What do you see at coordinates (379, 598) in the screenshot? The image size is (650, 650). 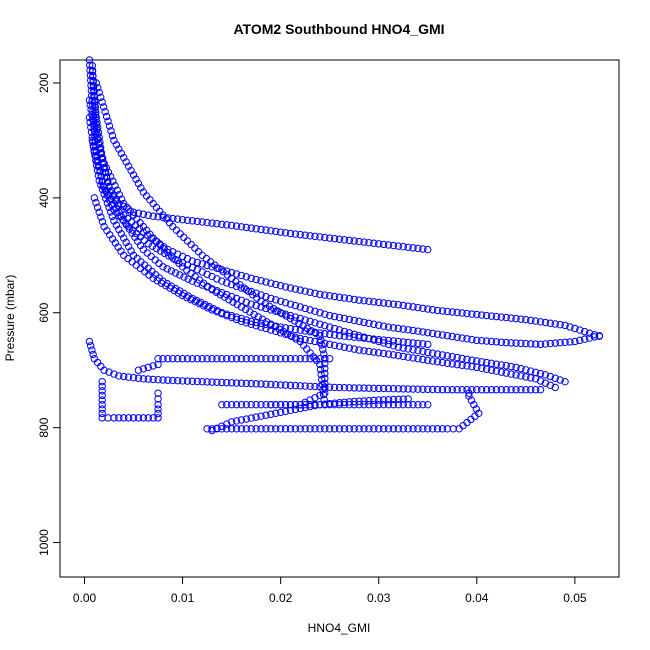 I see `x-tick-label: 0.03` at bounding box center [379, 598].